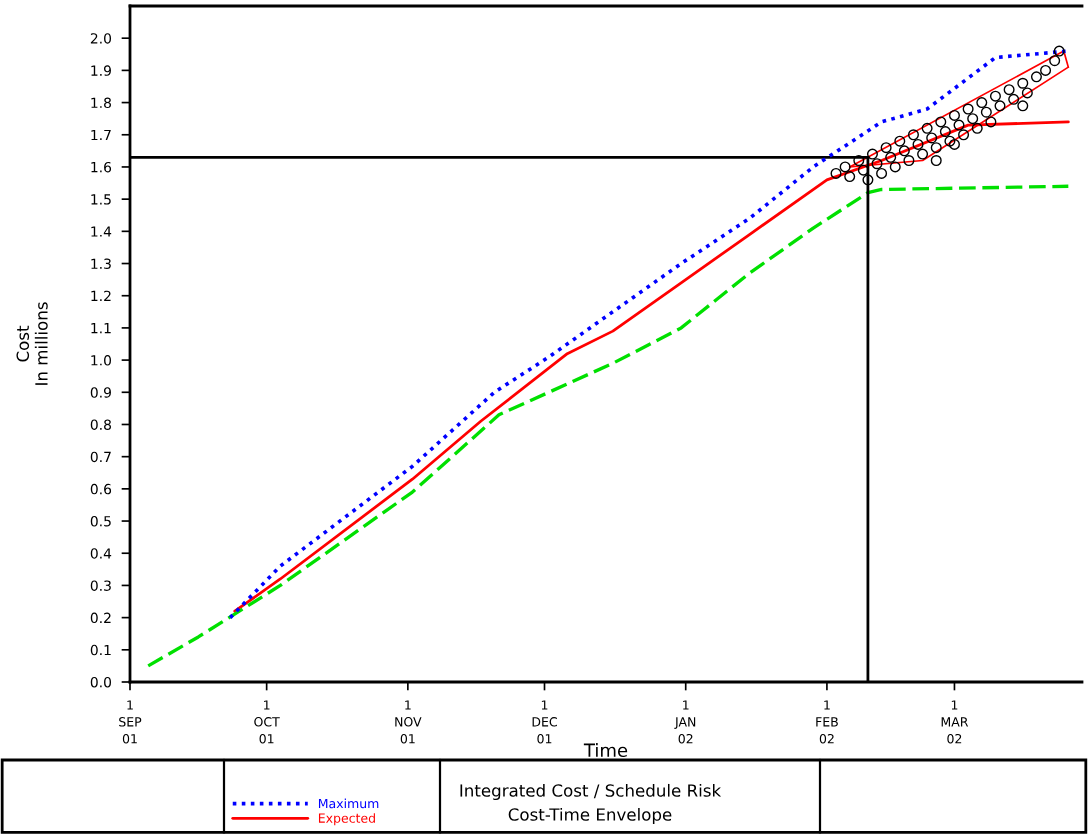 The width and height of the screenshot is (1088, 834). What do you see at coordinates (590, 816) in the screenshot?
I see `text: Cost-Time Envelope` at bounding box center [590, 816].